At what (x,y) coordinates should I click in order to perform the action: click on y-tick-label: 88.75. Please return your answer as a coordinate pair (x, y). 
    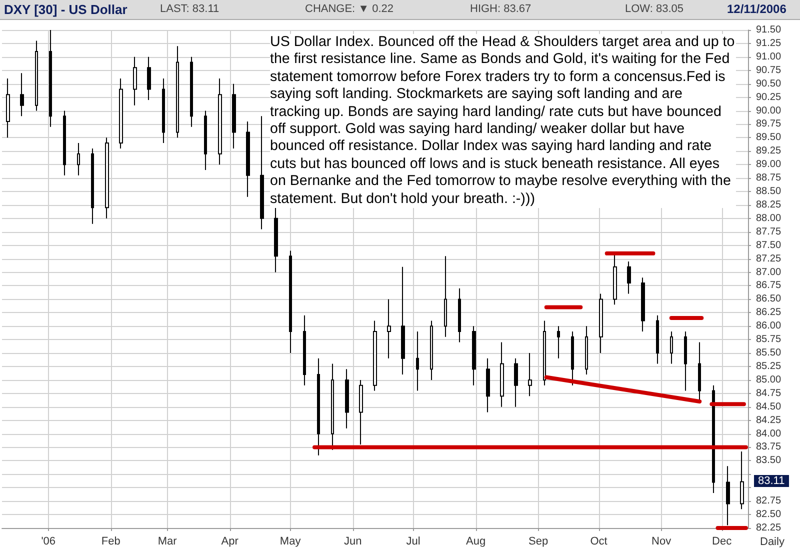
    Looking at the image, I should click on (769, 178).